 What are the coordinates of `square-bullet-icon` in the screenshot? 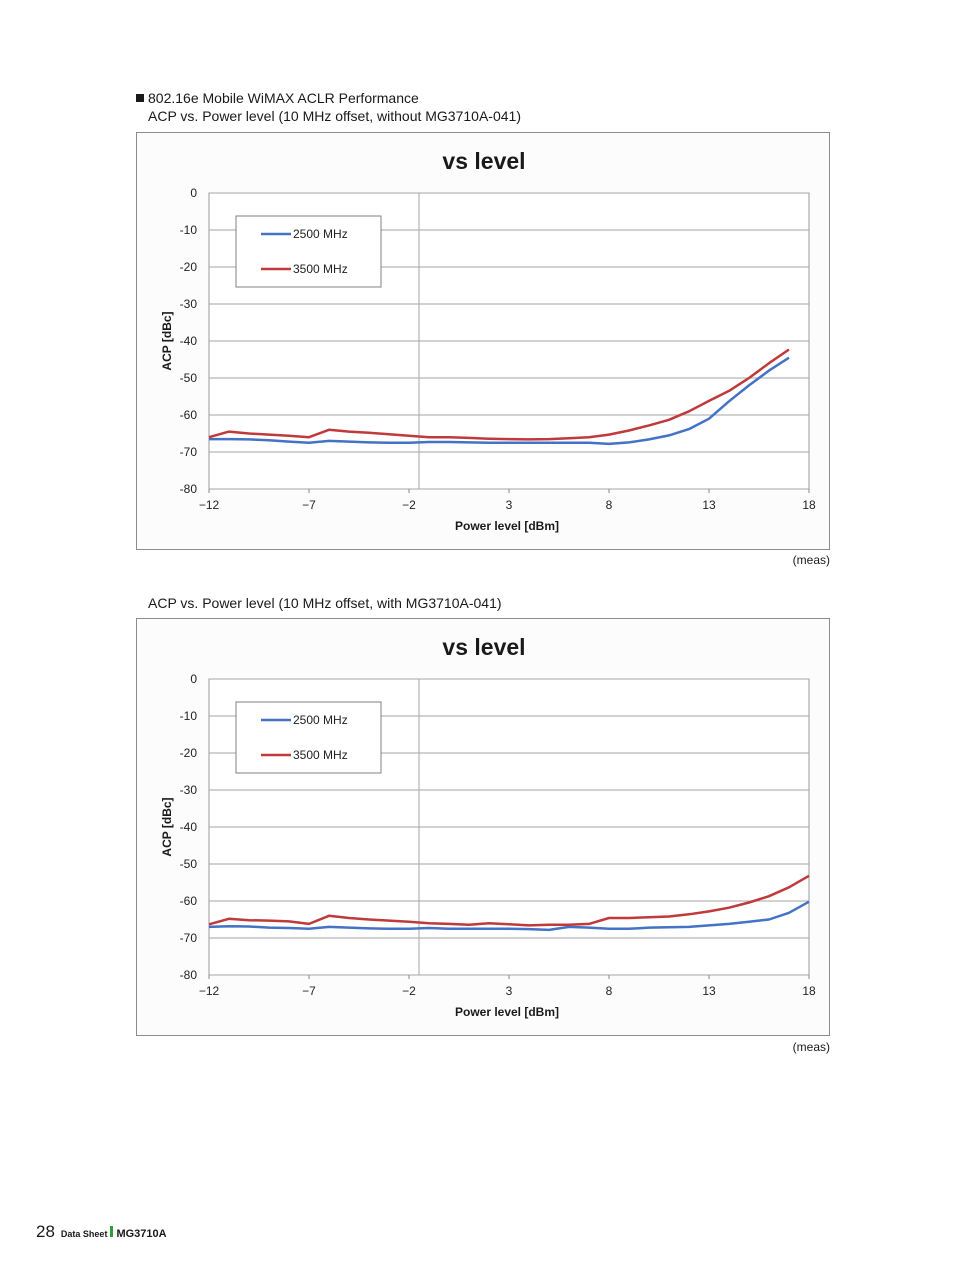 It's located at (140, 98).